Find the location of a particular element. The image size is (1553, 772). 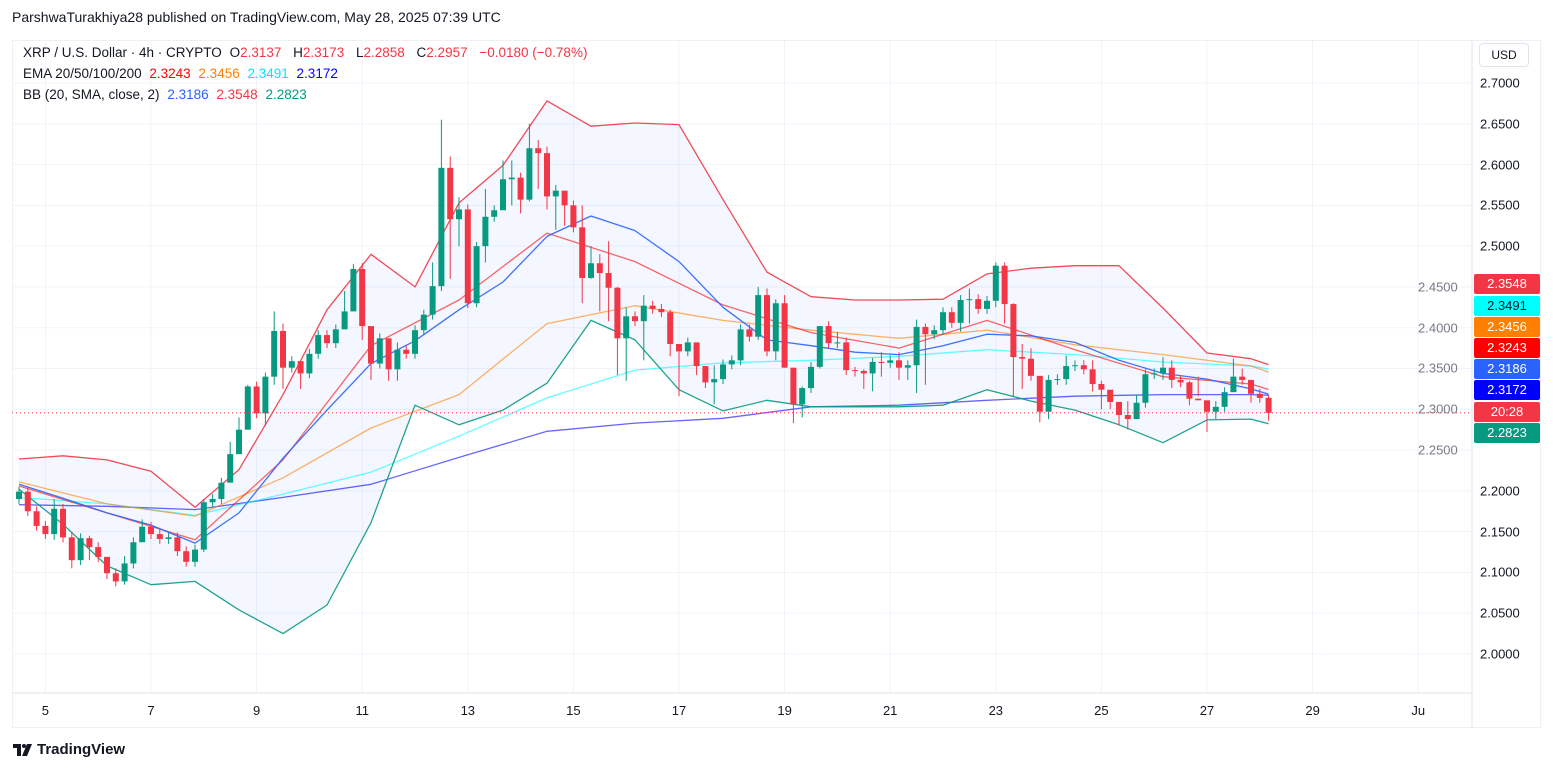

date-label: 19 is located at coordinates (784, 710).